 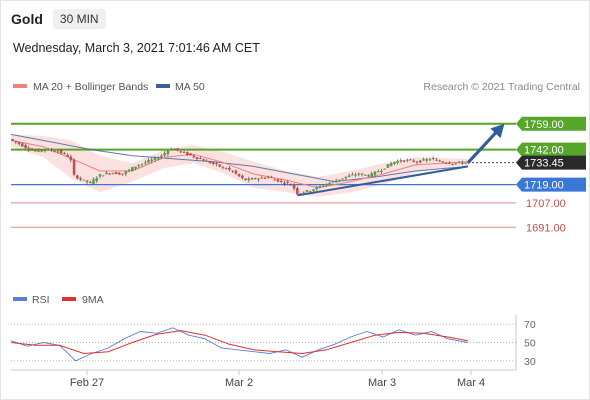 What do you see at coordinates (79, 19) in the screenshot?
I see `timeframe-badge: 30 MIN` at bounding box center [79, 19].